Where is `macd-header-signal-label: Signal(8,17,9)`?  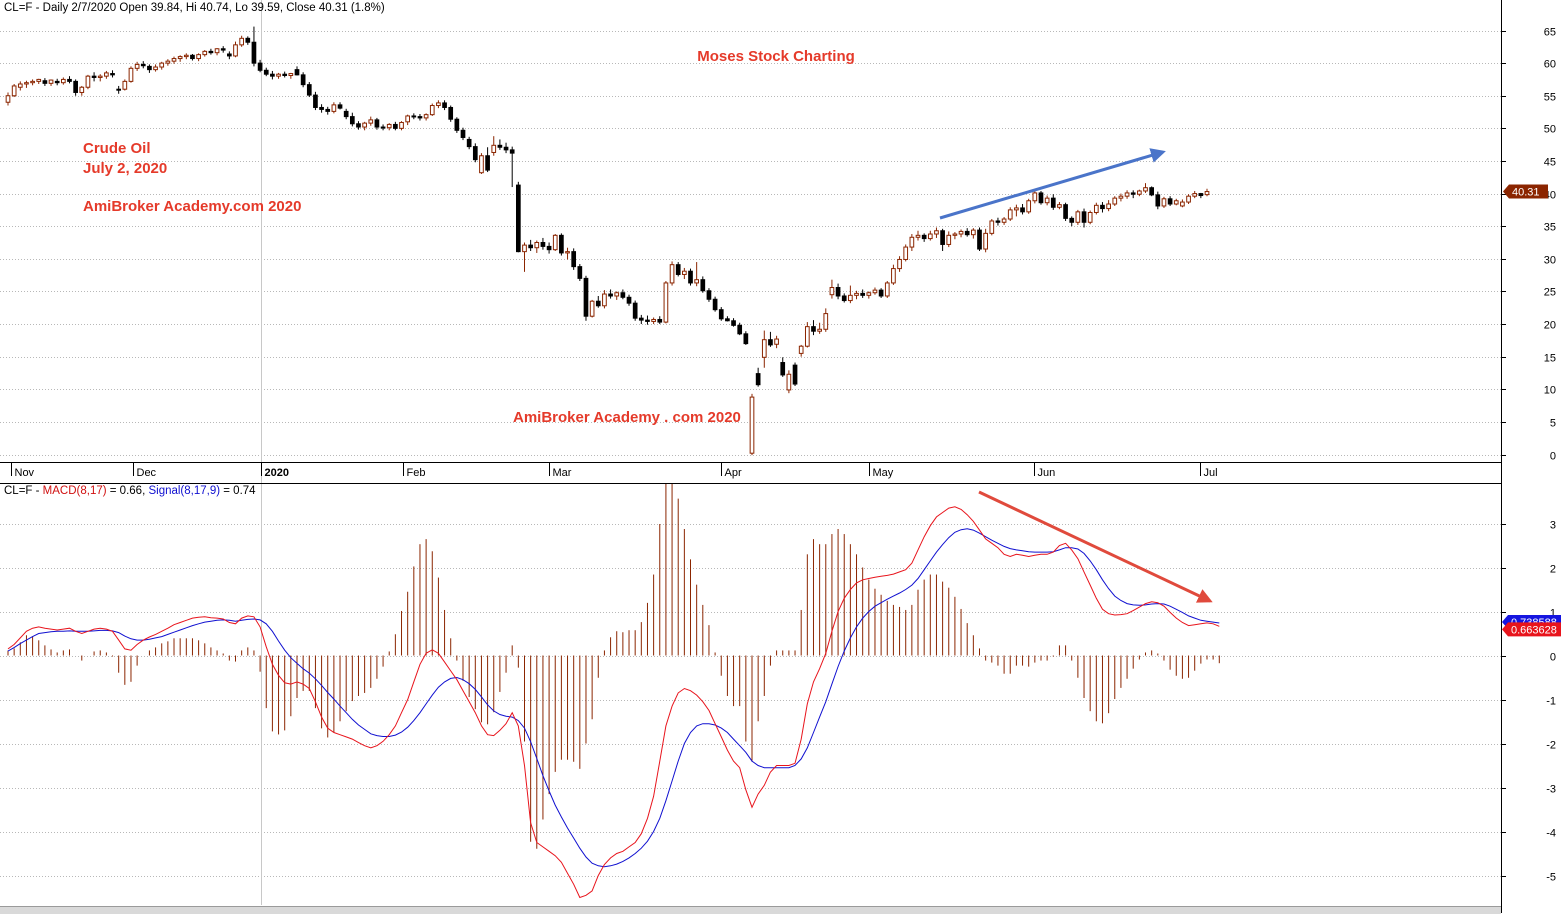 macd-header-signal-label: Signal(8,17,9) is located at coordinates (184, 491).